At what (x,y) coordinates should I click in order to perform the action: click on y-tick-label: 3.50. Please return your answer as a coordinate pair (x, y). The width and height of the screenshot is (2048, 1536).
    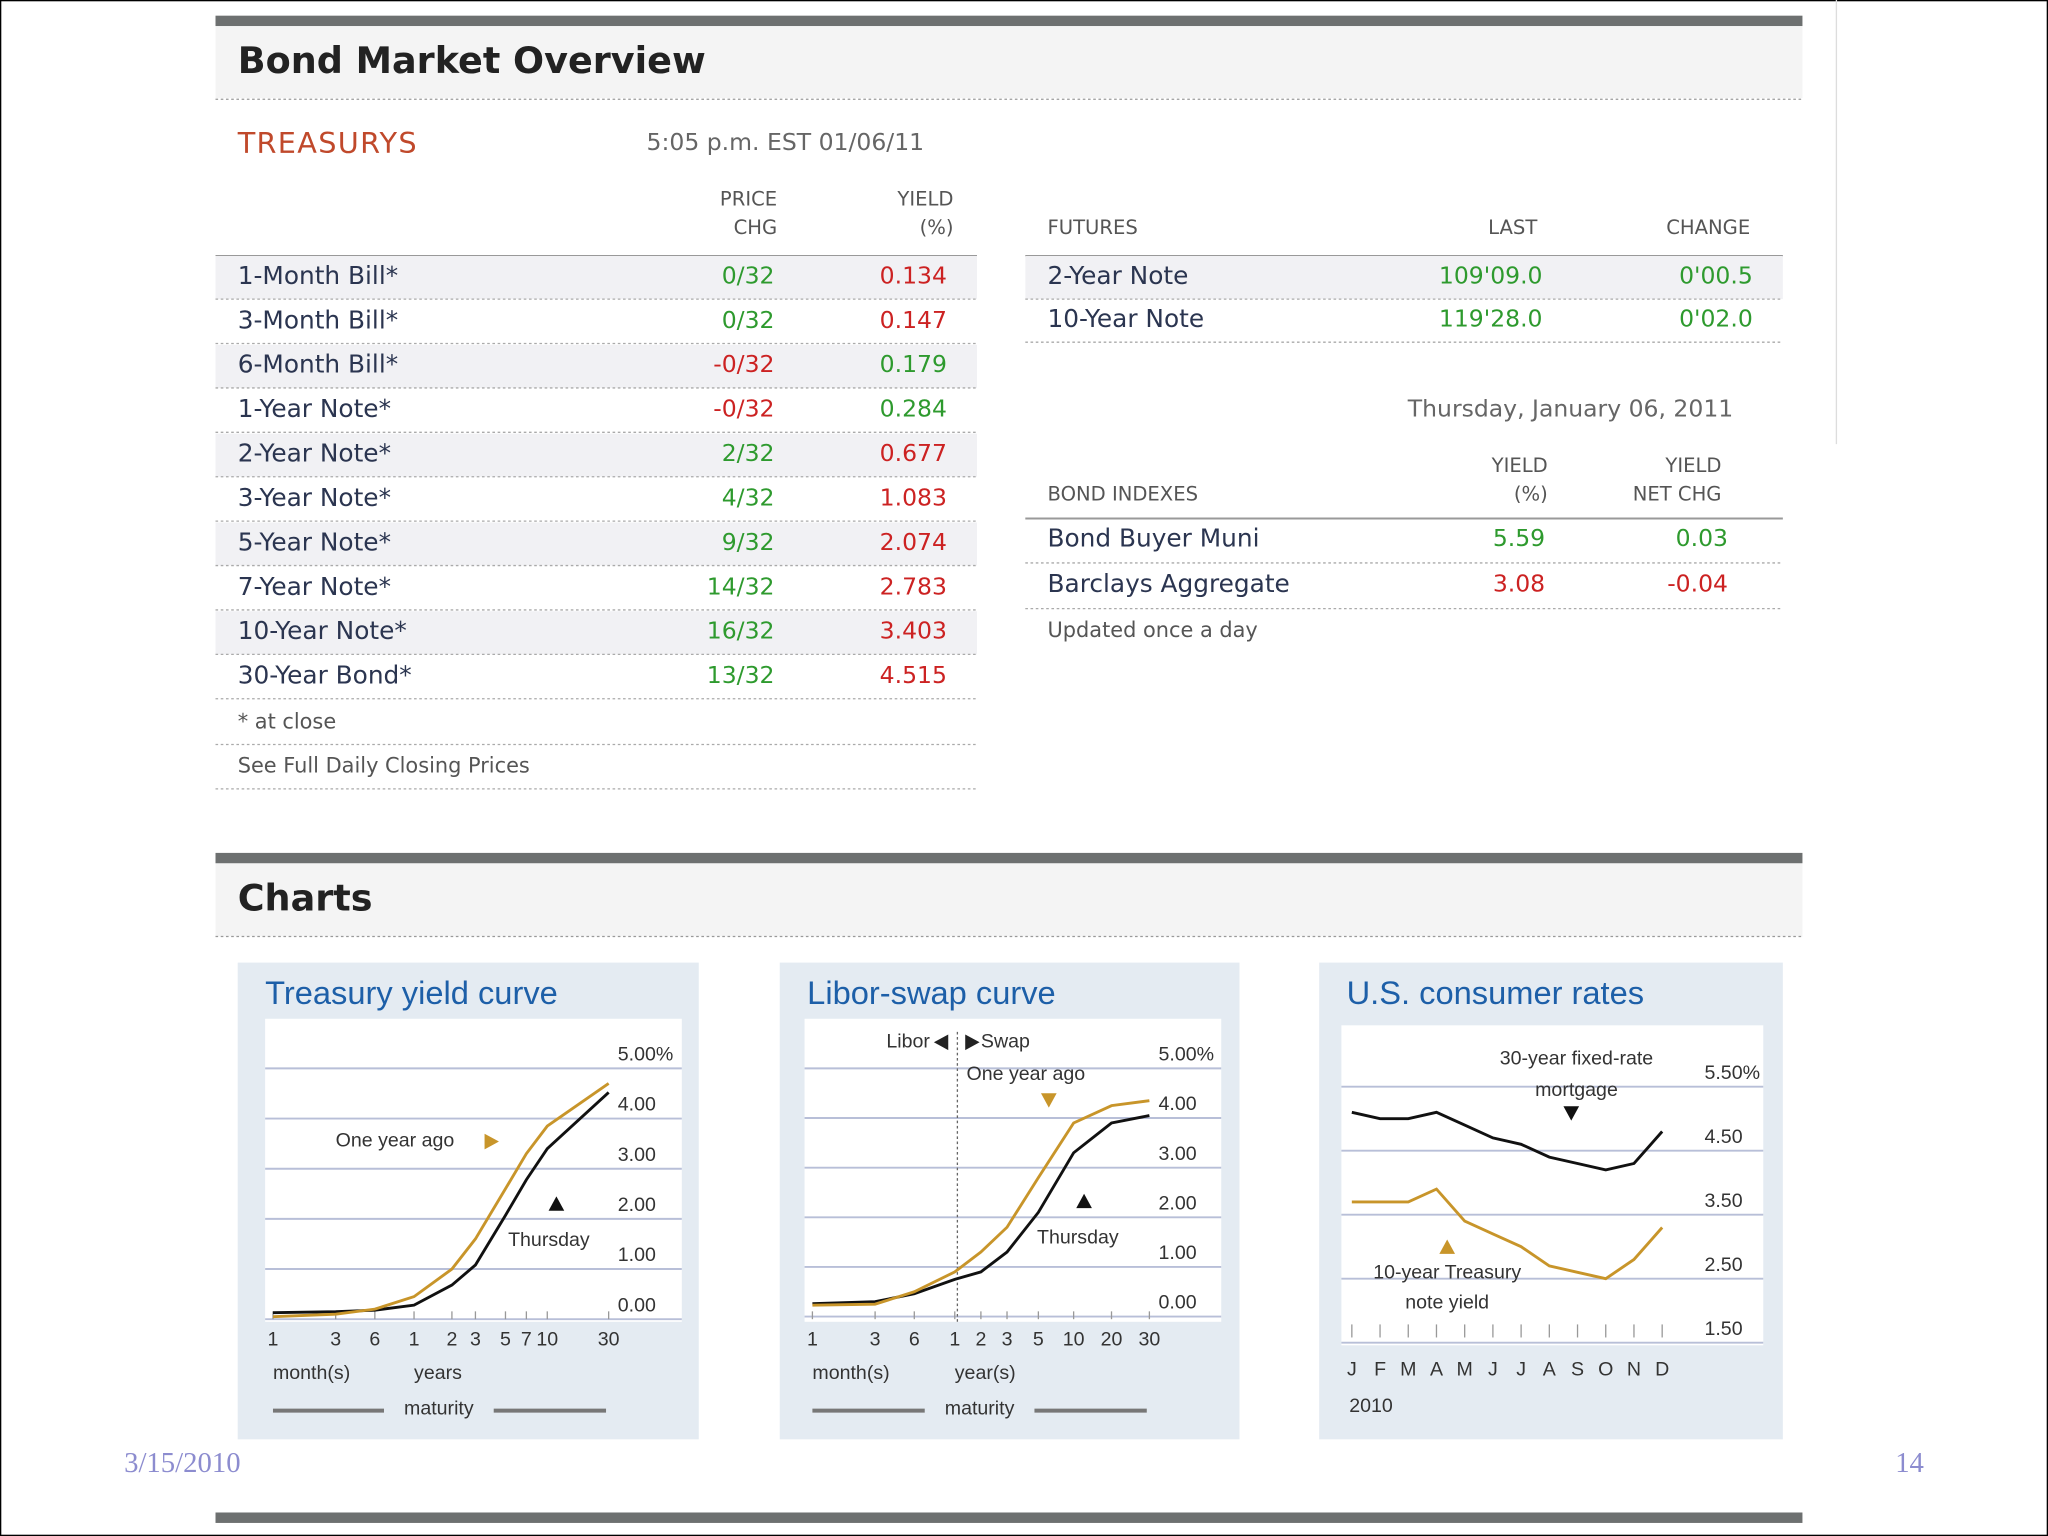
    Looking at the image, I should click on (1723, 1201).